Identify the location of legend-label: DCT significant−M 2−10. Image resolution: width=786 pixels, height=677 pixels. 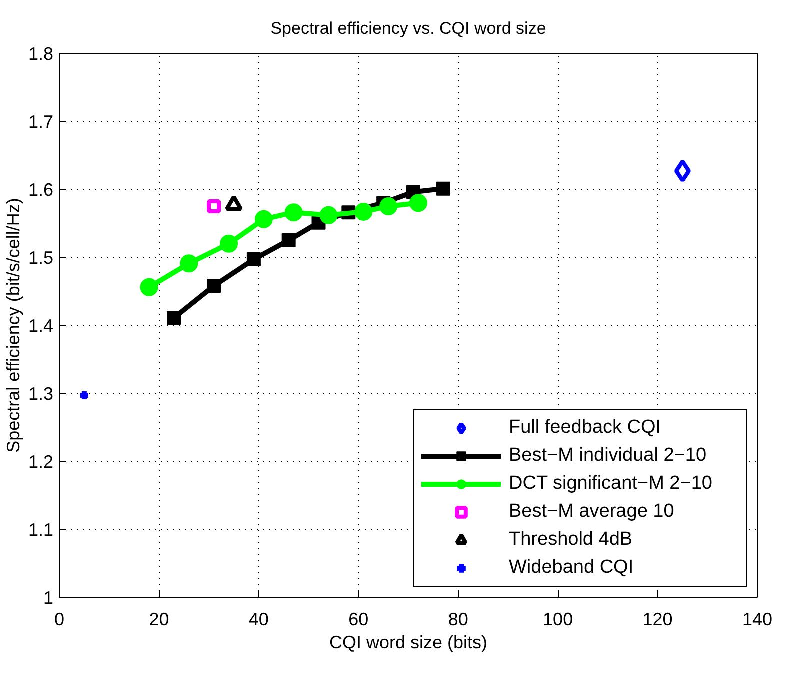
(611, 484).